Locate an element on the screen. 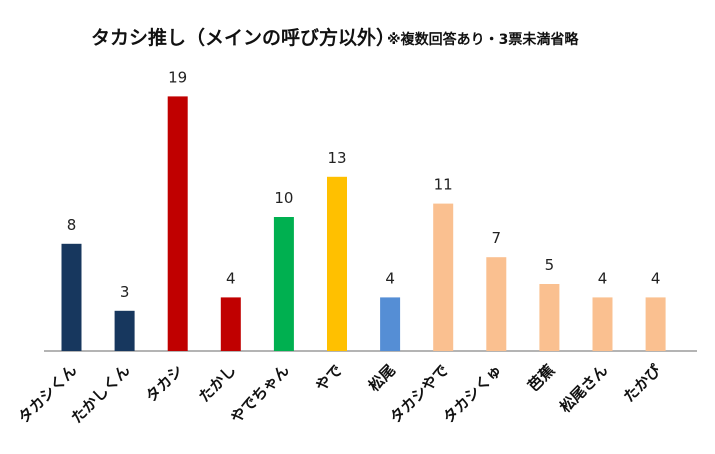 Image resolution: width=715 pixels, height=454 pixels. data-label-1: 8 is located at coordinates (72, 225).